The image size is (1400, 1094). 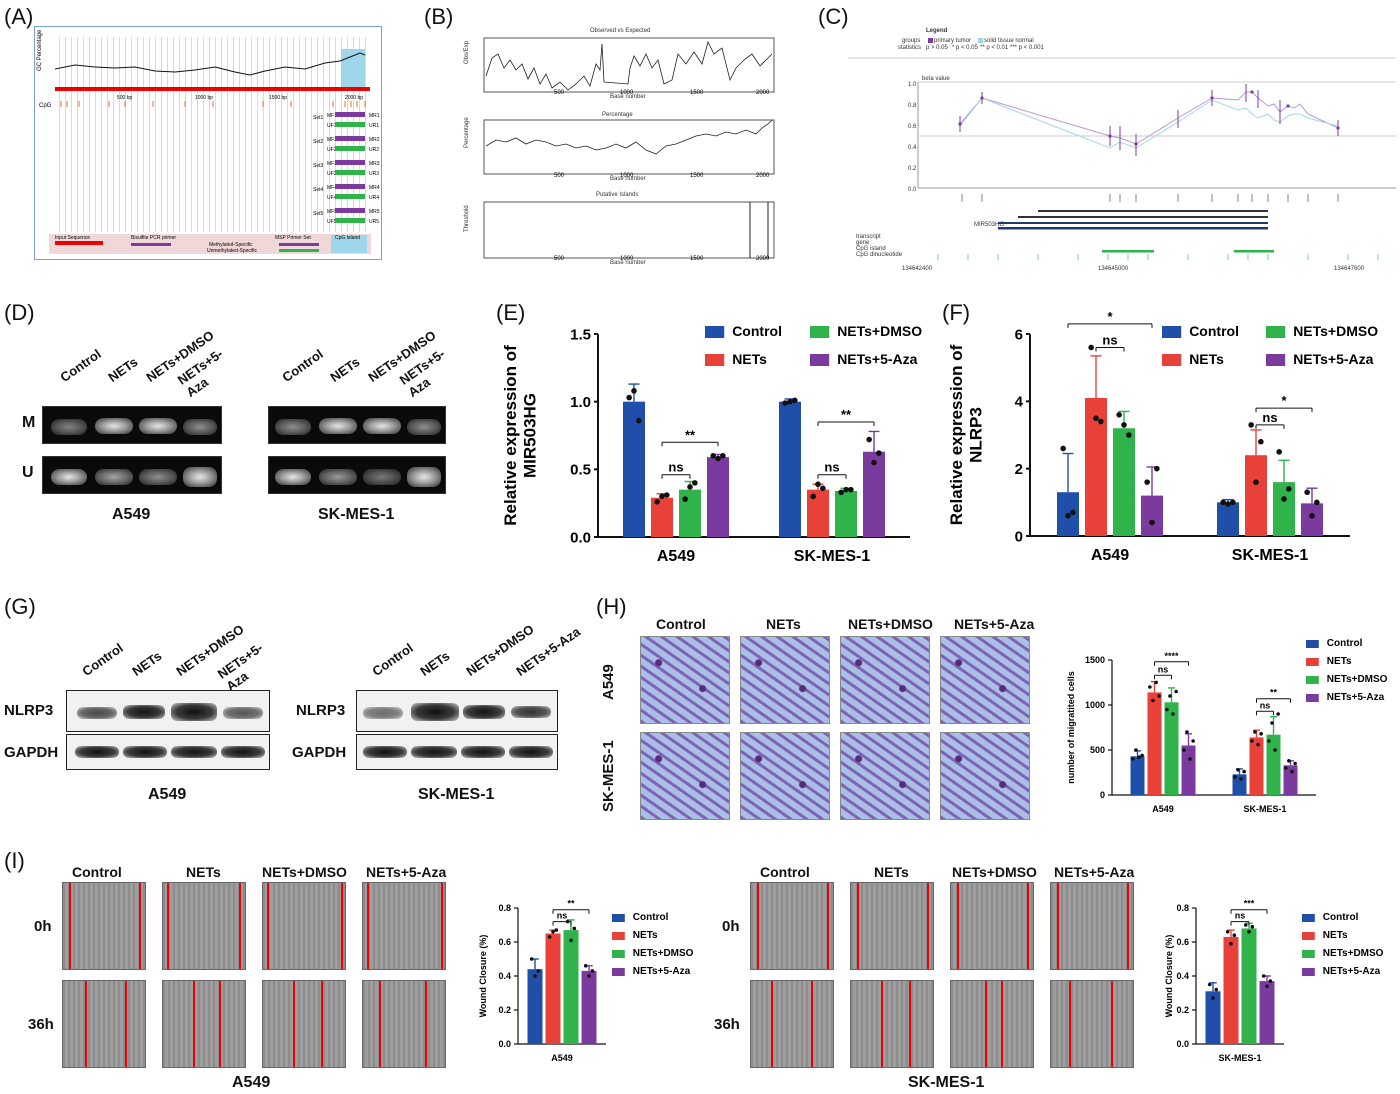 What do you see at coordinates (863, 243) in the screenshot?
I see `panel-c-track-gene: gene` at bounding box center [863, 243].